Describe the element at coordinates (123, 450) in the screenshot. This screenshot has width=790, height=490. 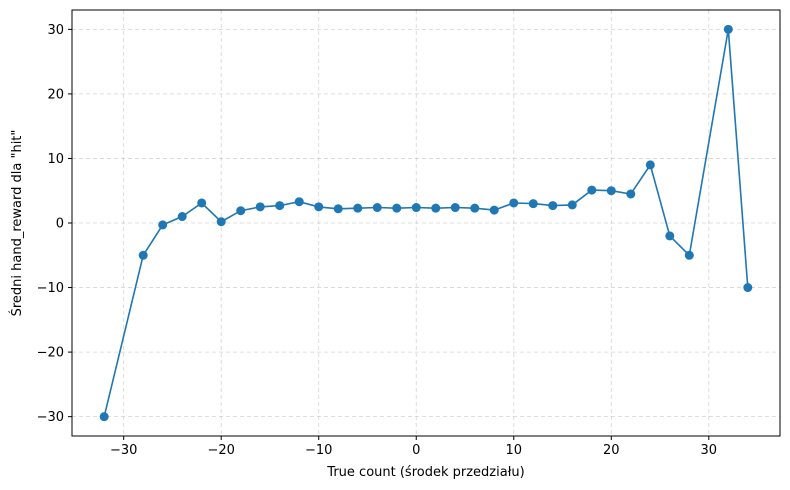
I see `x-tick-label: −30` at that location.